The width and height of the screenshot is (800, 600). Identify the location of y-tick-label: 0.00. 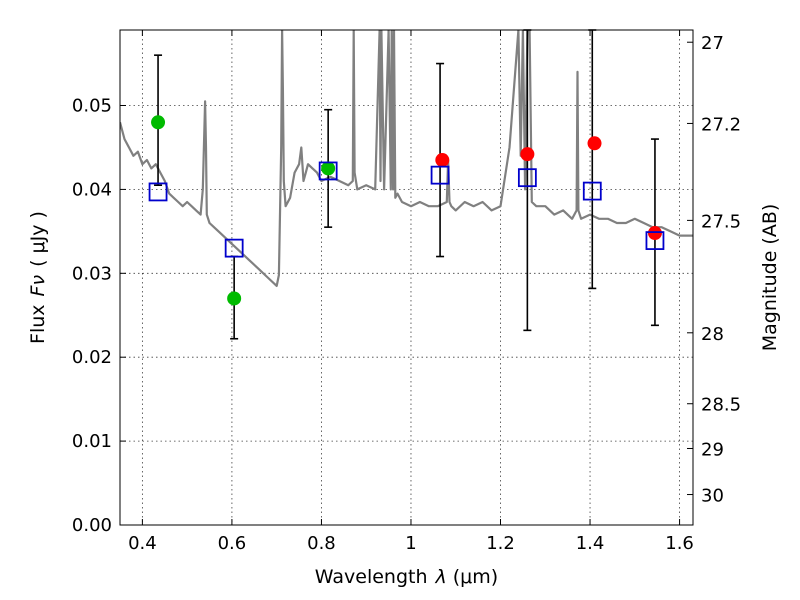
(92, 525).